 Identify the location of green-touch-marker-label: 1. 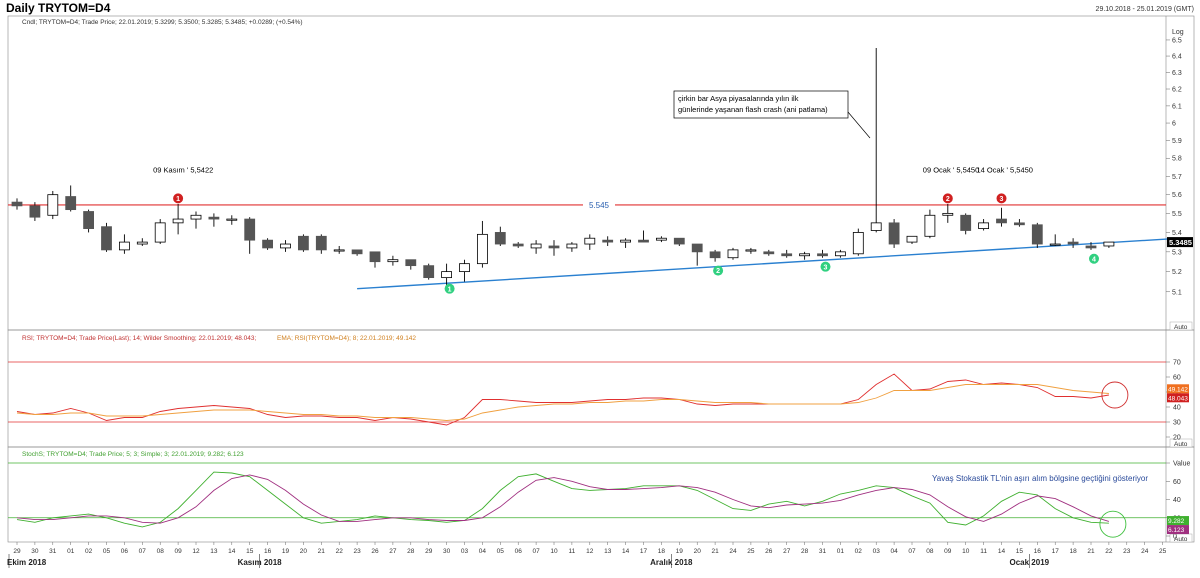
(450, 289).